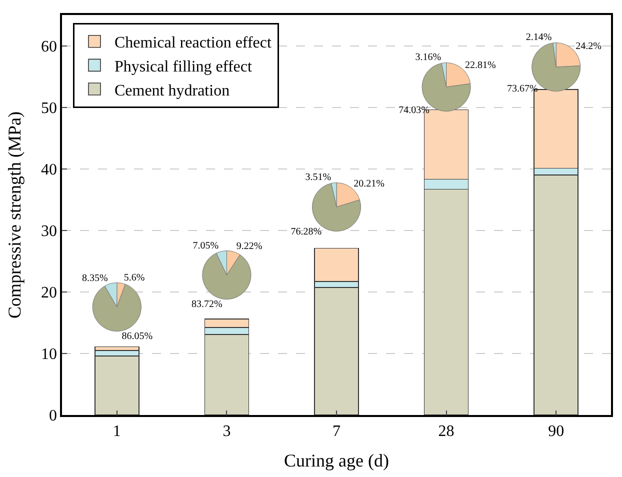 The width and height of the screenshot is (622, 477). I want to click on data-label: 5.6%, so click(134, 278).